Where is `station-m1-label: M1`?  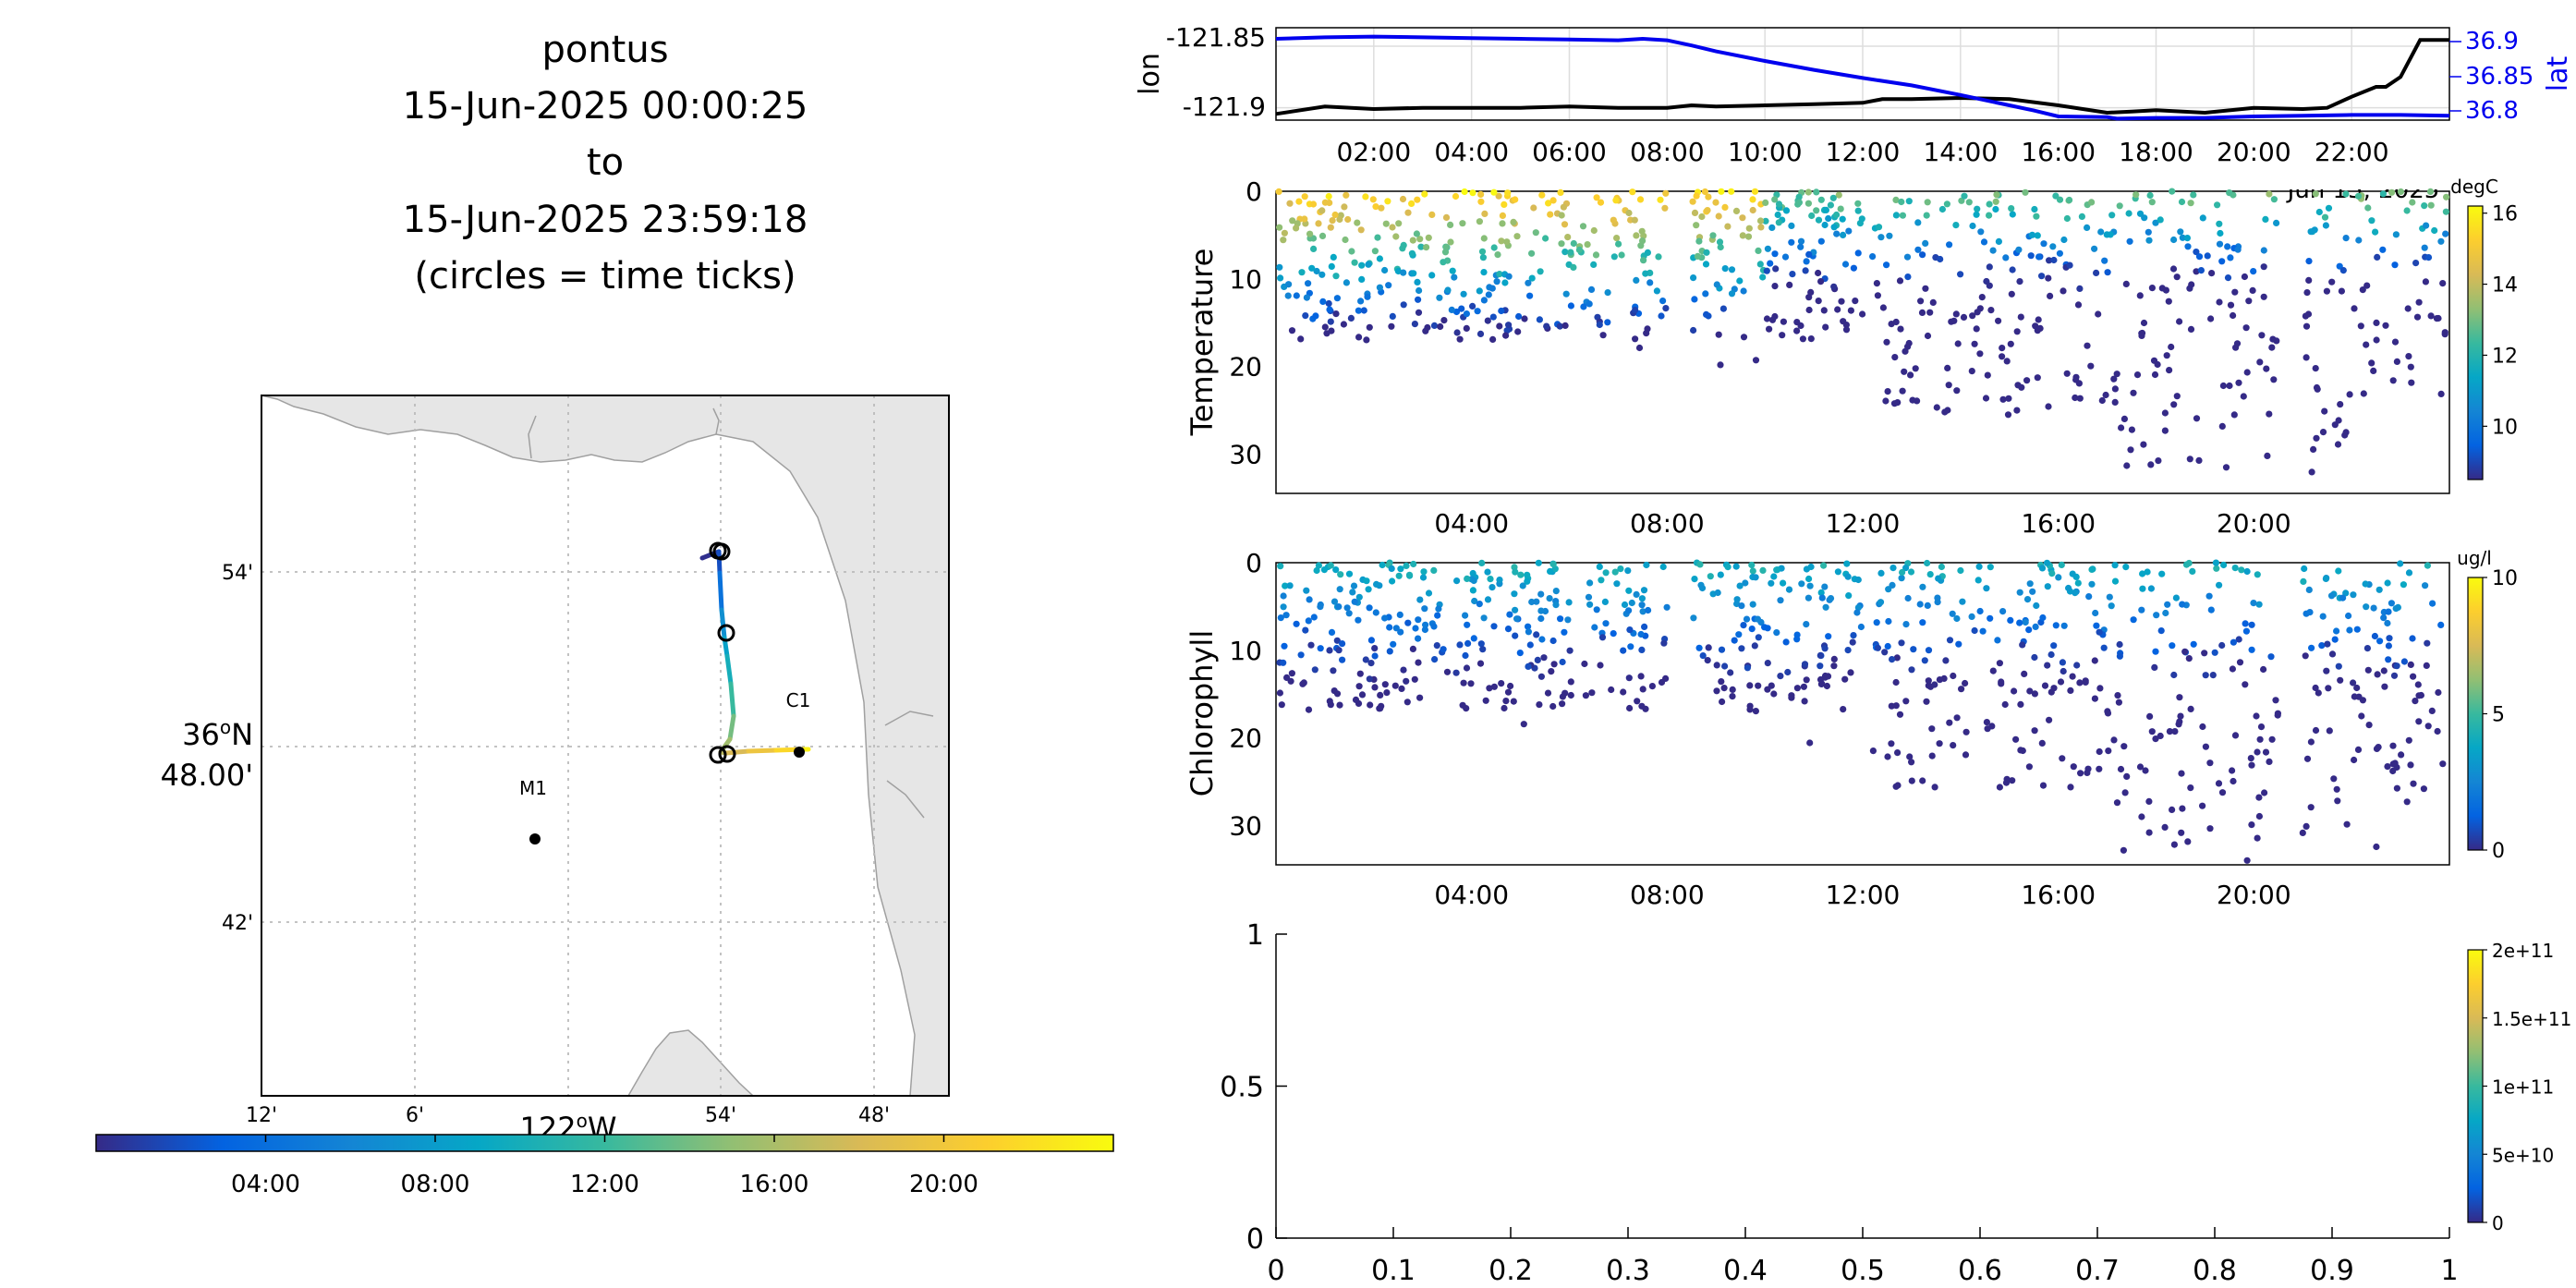 station-m1-label: M1 is located at coordinates (533, 788).